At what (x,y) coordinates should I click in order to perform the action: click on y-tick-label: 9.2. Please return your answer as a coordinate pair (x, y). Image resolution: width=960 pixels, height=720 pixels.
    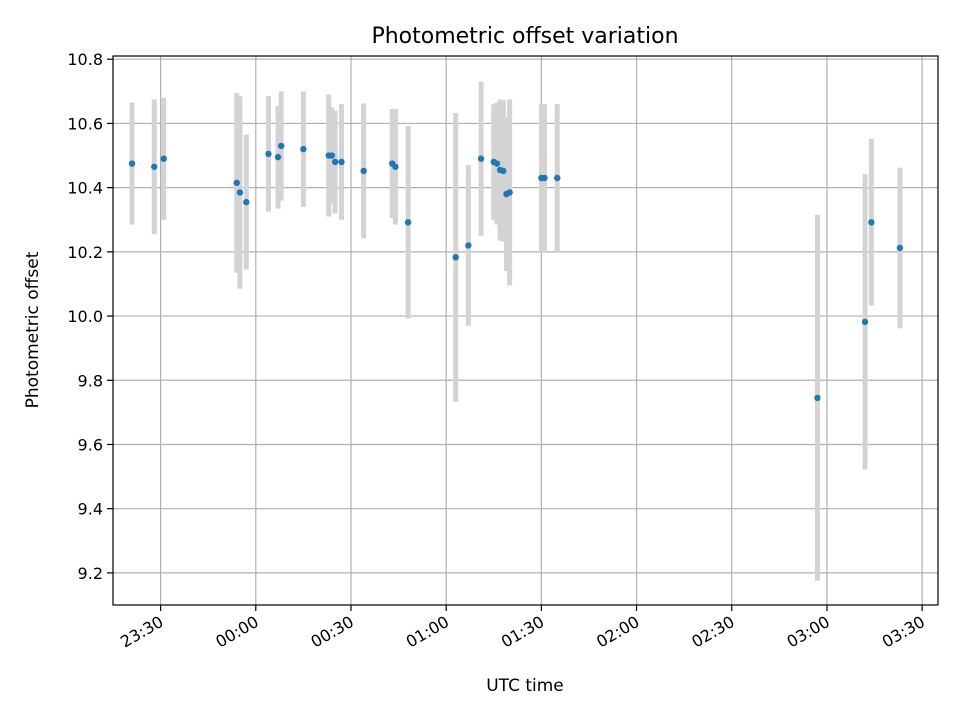
    Looking at the image, I should click on (90, 573).